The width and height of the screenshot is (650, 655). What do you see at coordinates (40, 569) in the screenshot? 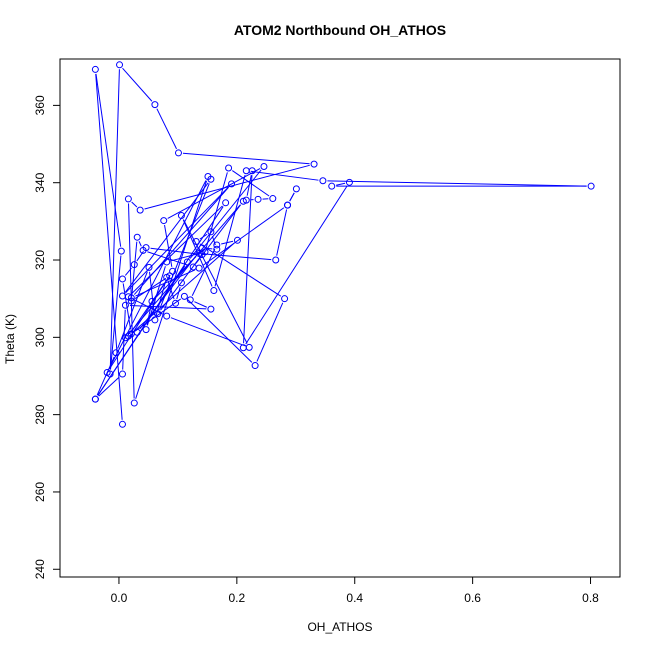
I see `y-tick-label: 240` at bounding box center [40, 569].